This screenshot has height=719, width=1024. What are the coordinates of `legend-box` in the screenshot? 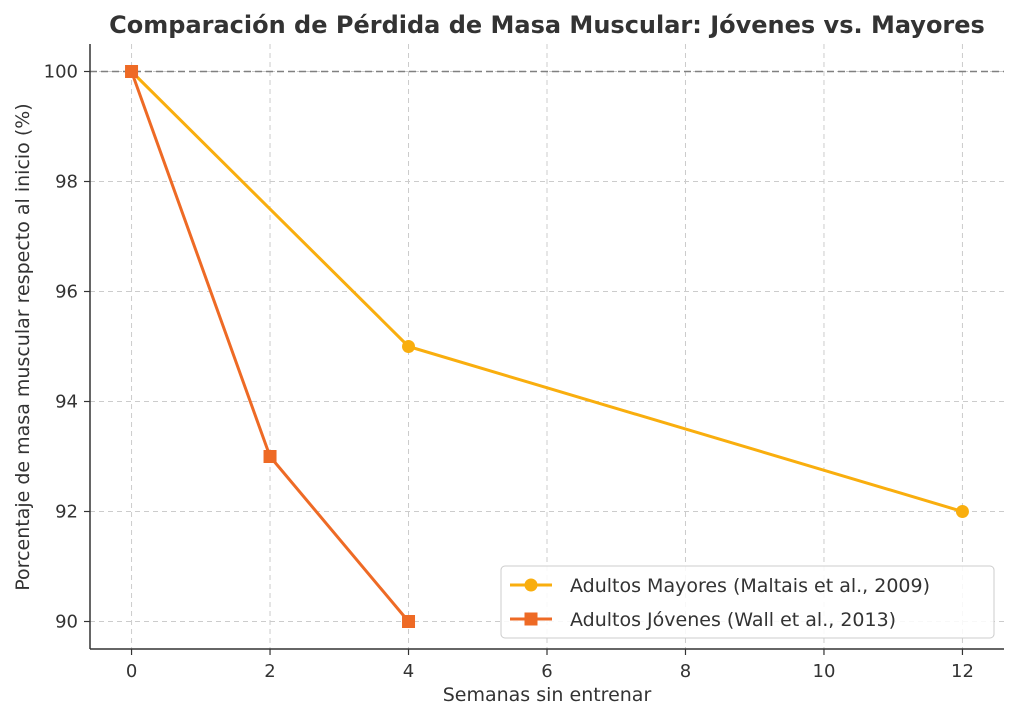 It's located at (747, 602).